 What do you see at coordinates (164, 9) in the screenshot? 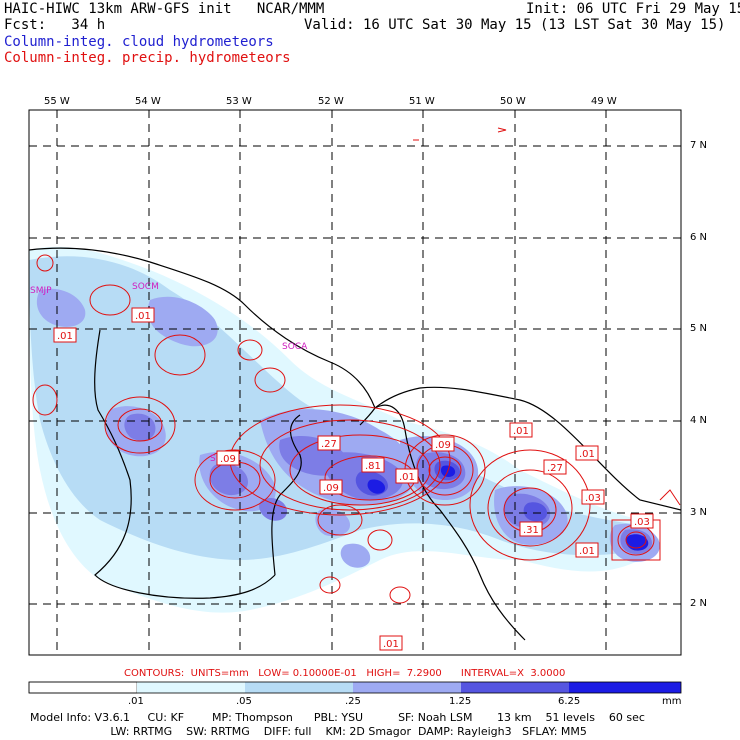
I see `model-title: HAIC-HIWC 13km ARW-GFS init NCAR/MMM` at bounding box center [164, 9].